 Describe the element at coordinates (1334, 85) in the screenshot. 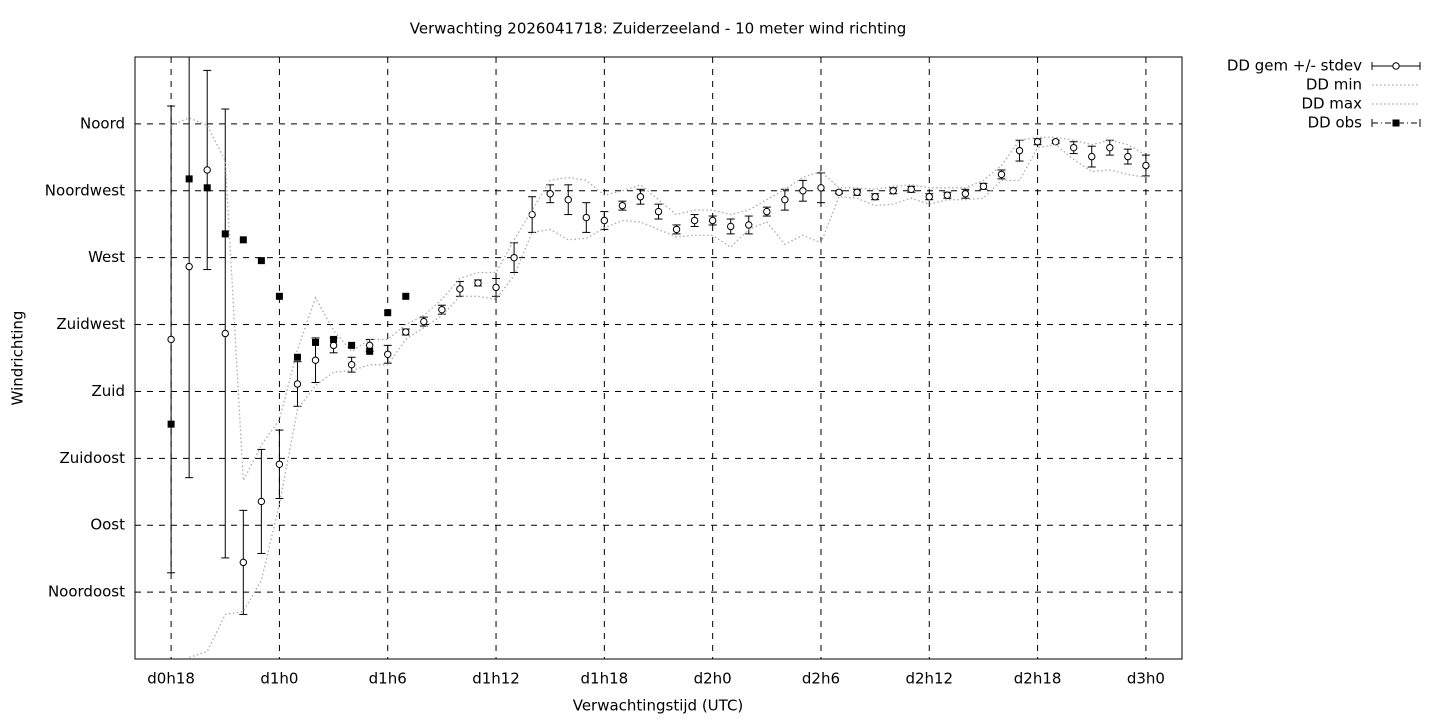

I see `legend-label: DD min` at that location.